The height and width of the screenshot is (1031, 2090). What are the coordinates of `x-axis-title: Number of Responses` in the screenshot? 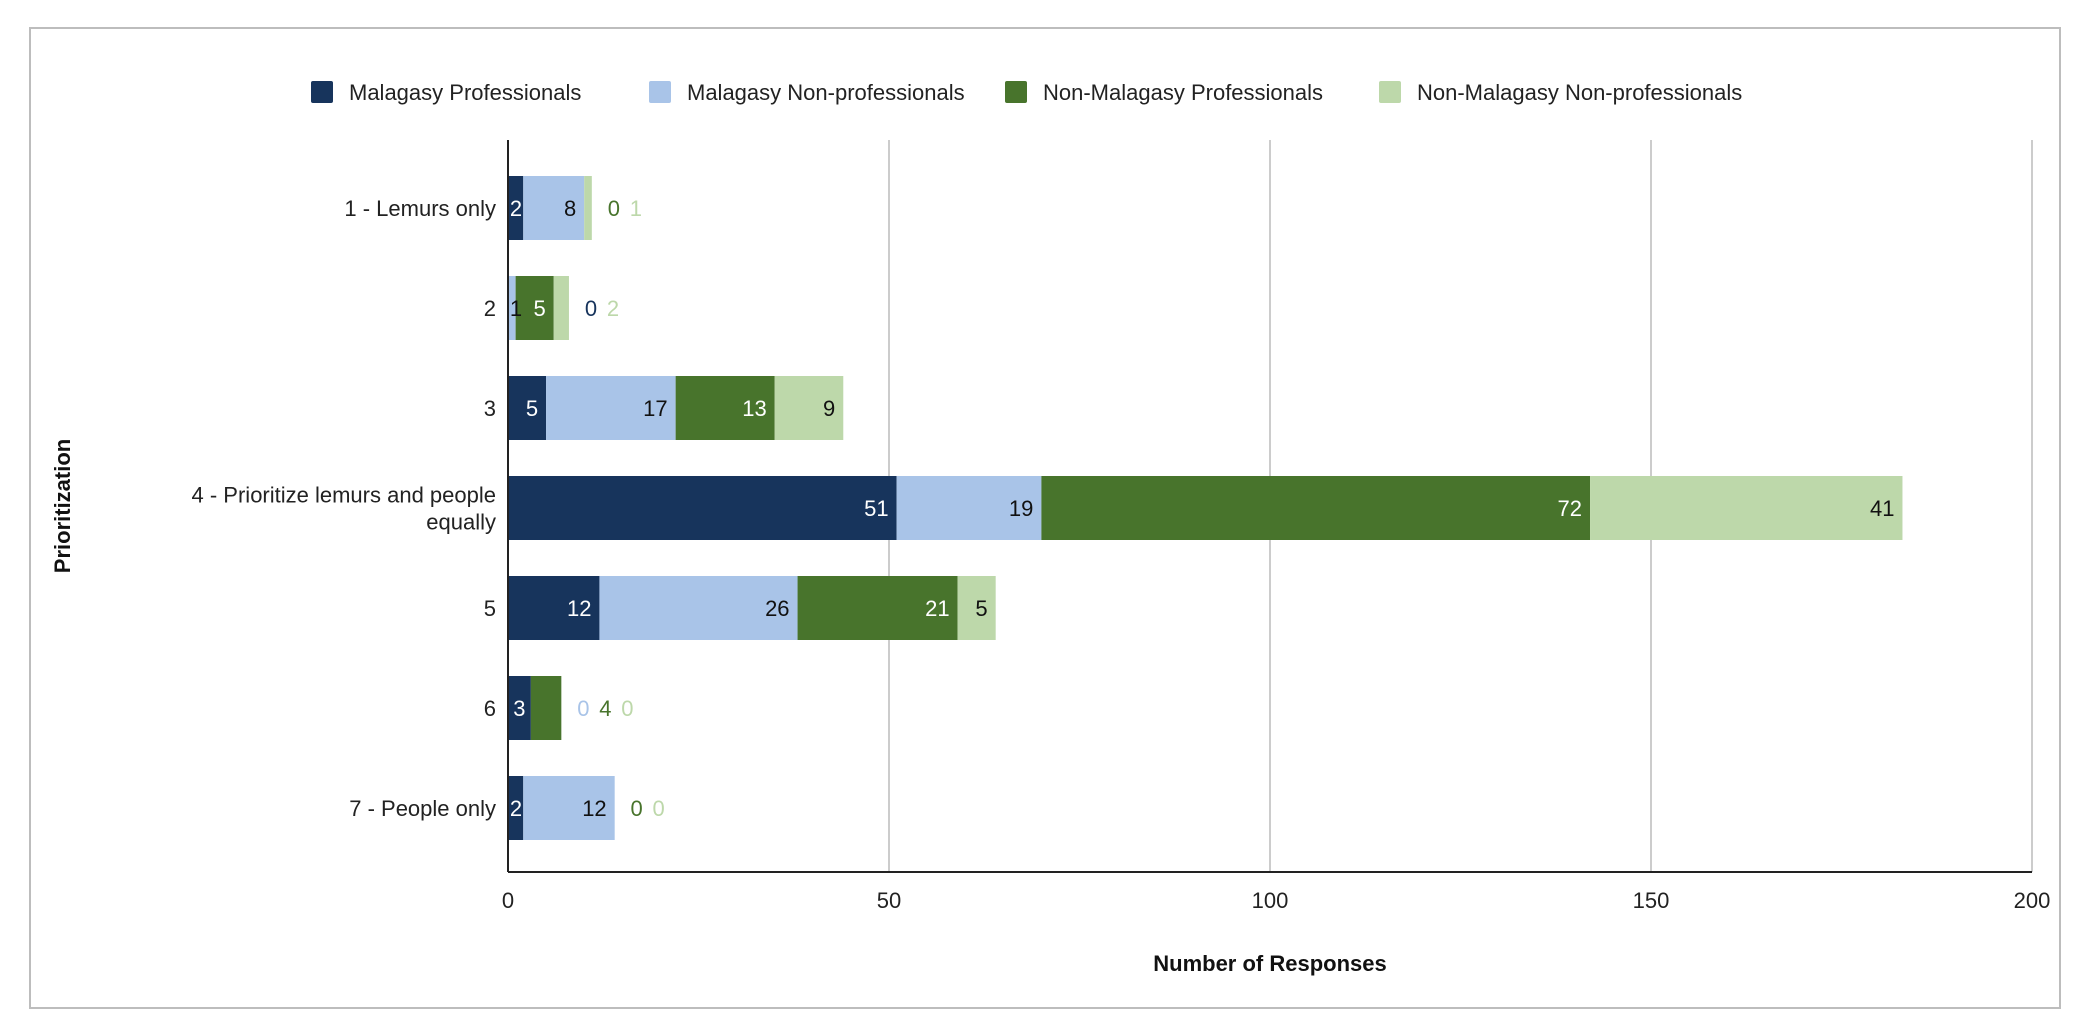 It's located at (1270, 963).